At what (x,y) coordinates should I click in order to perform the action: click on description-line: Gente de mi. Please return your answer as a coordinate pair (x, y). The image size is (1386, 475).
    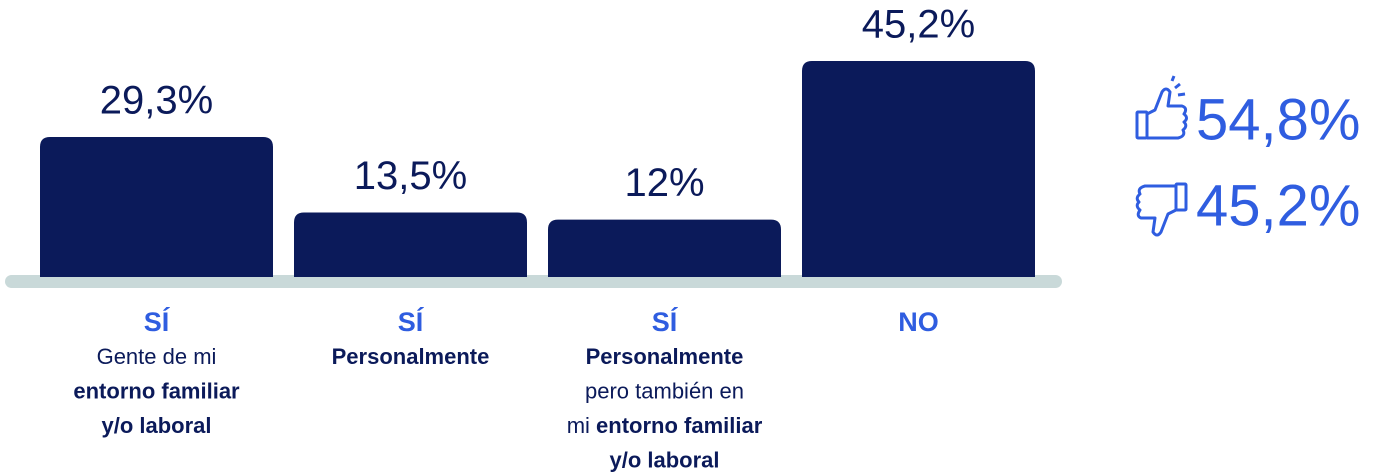
    Looking at the image, I should click on (157, 356).